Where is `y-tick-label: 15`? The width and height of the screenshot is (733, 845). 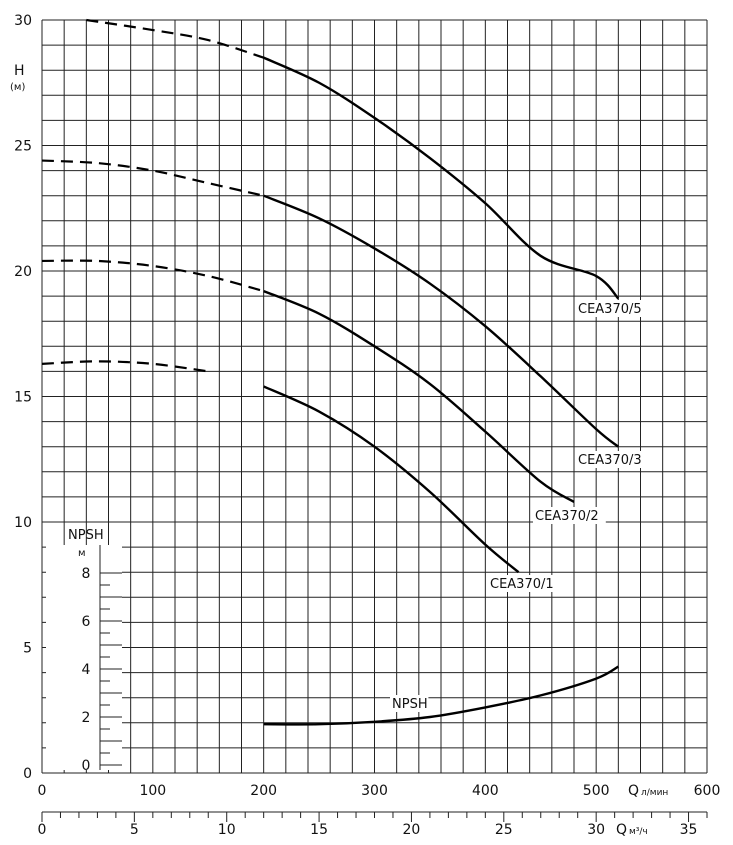
y-tick-label: 15 is located at coordinates (23, 398).